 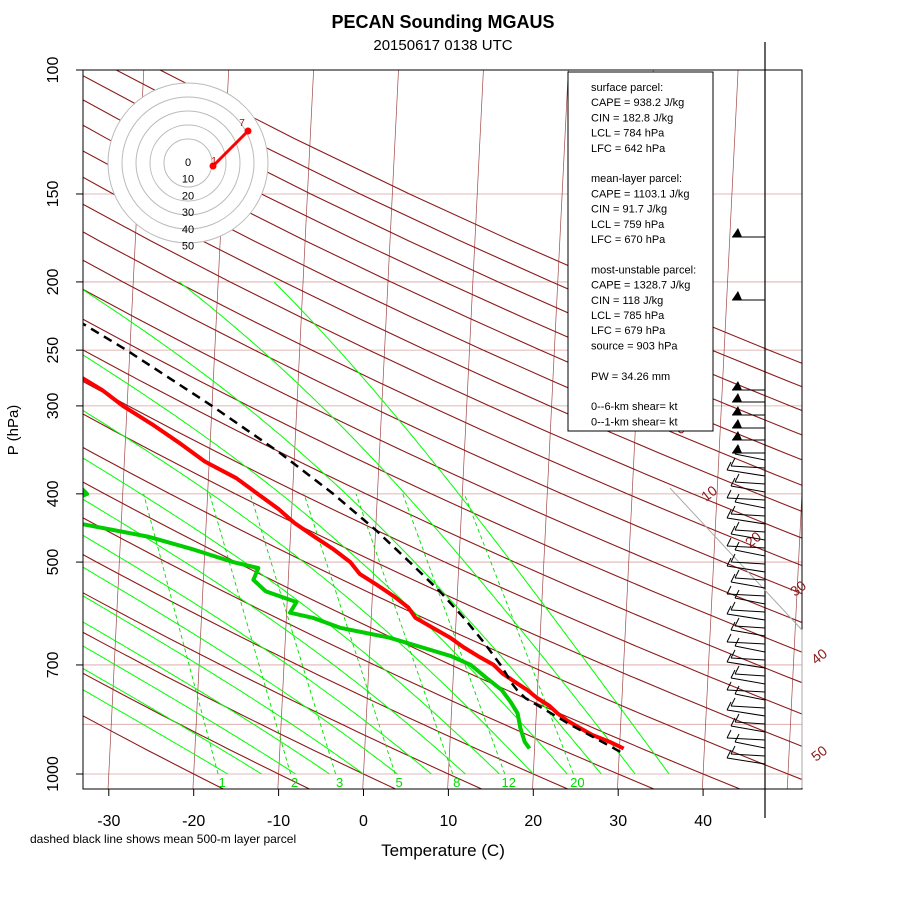 What do you see at coordinates (627, 88) in the screenshot?
I see `parcel-info-line: surface parcel:` at bounding box center [627, 88].